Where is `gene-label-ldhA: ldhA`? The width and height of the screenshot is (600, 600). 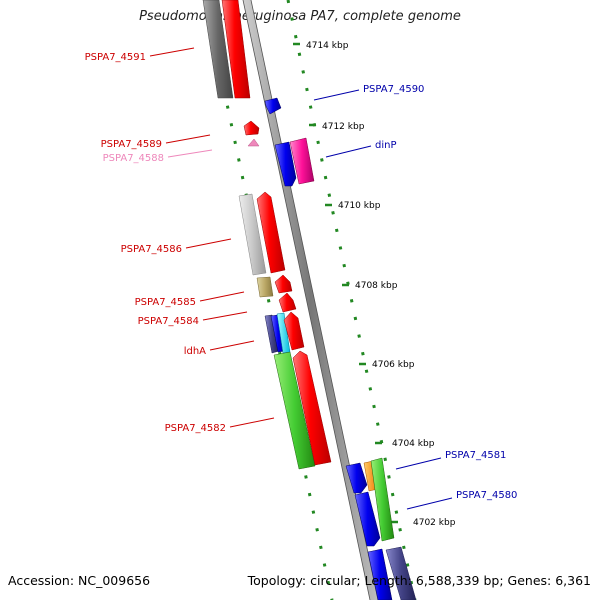
gene-label-ldhA: ldhA is located at coordinates (195, 351).